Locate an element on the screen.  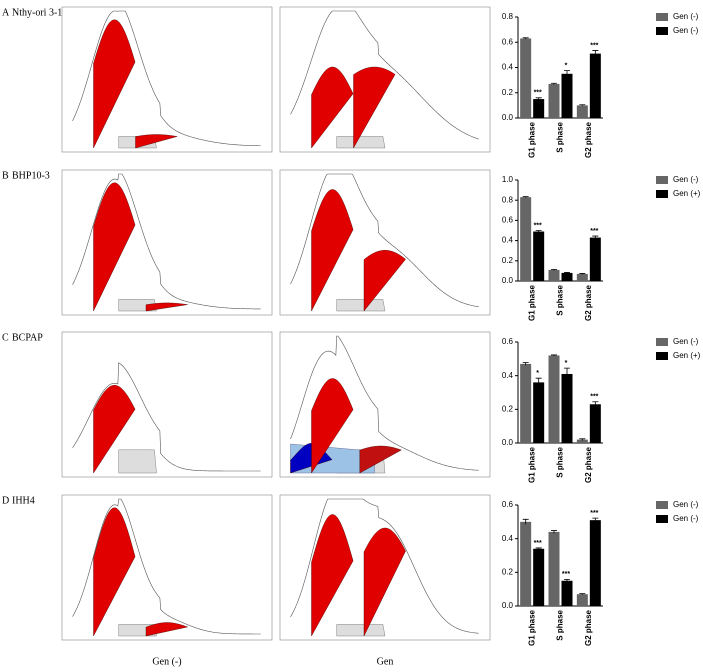
y-tick-label: 1.0 is located at coordinates (508, 179).